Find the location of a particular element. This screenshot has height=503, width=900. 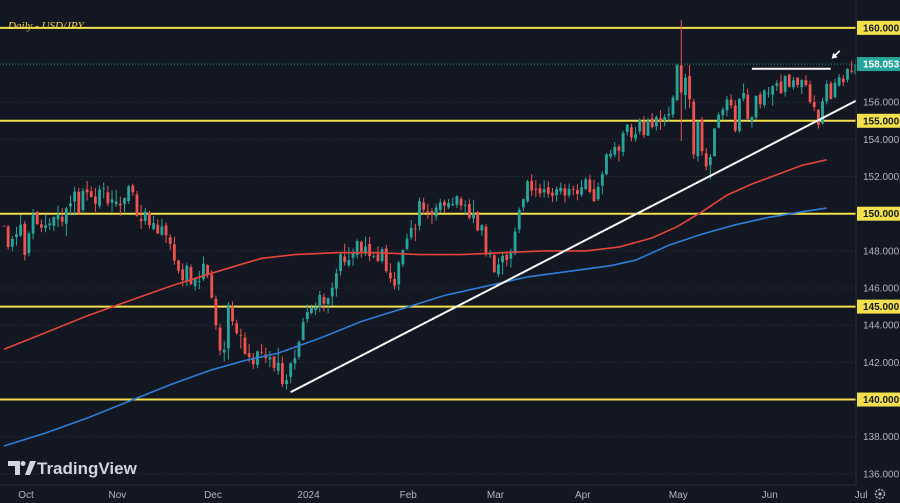

tradingview-logo: TradingView is located at coordinates (73, 468).